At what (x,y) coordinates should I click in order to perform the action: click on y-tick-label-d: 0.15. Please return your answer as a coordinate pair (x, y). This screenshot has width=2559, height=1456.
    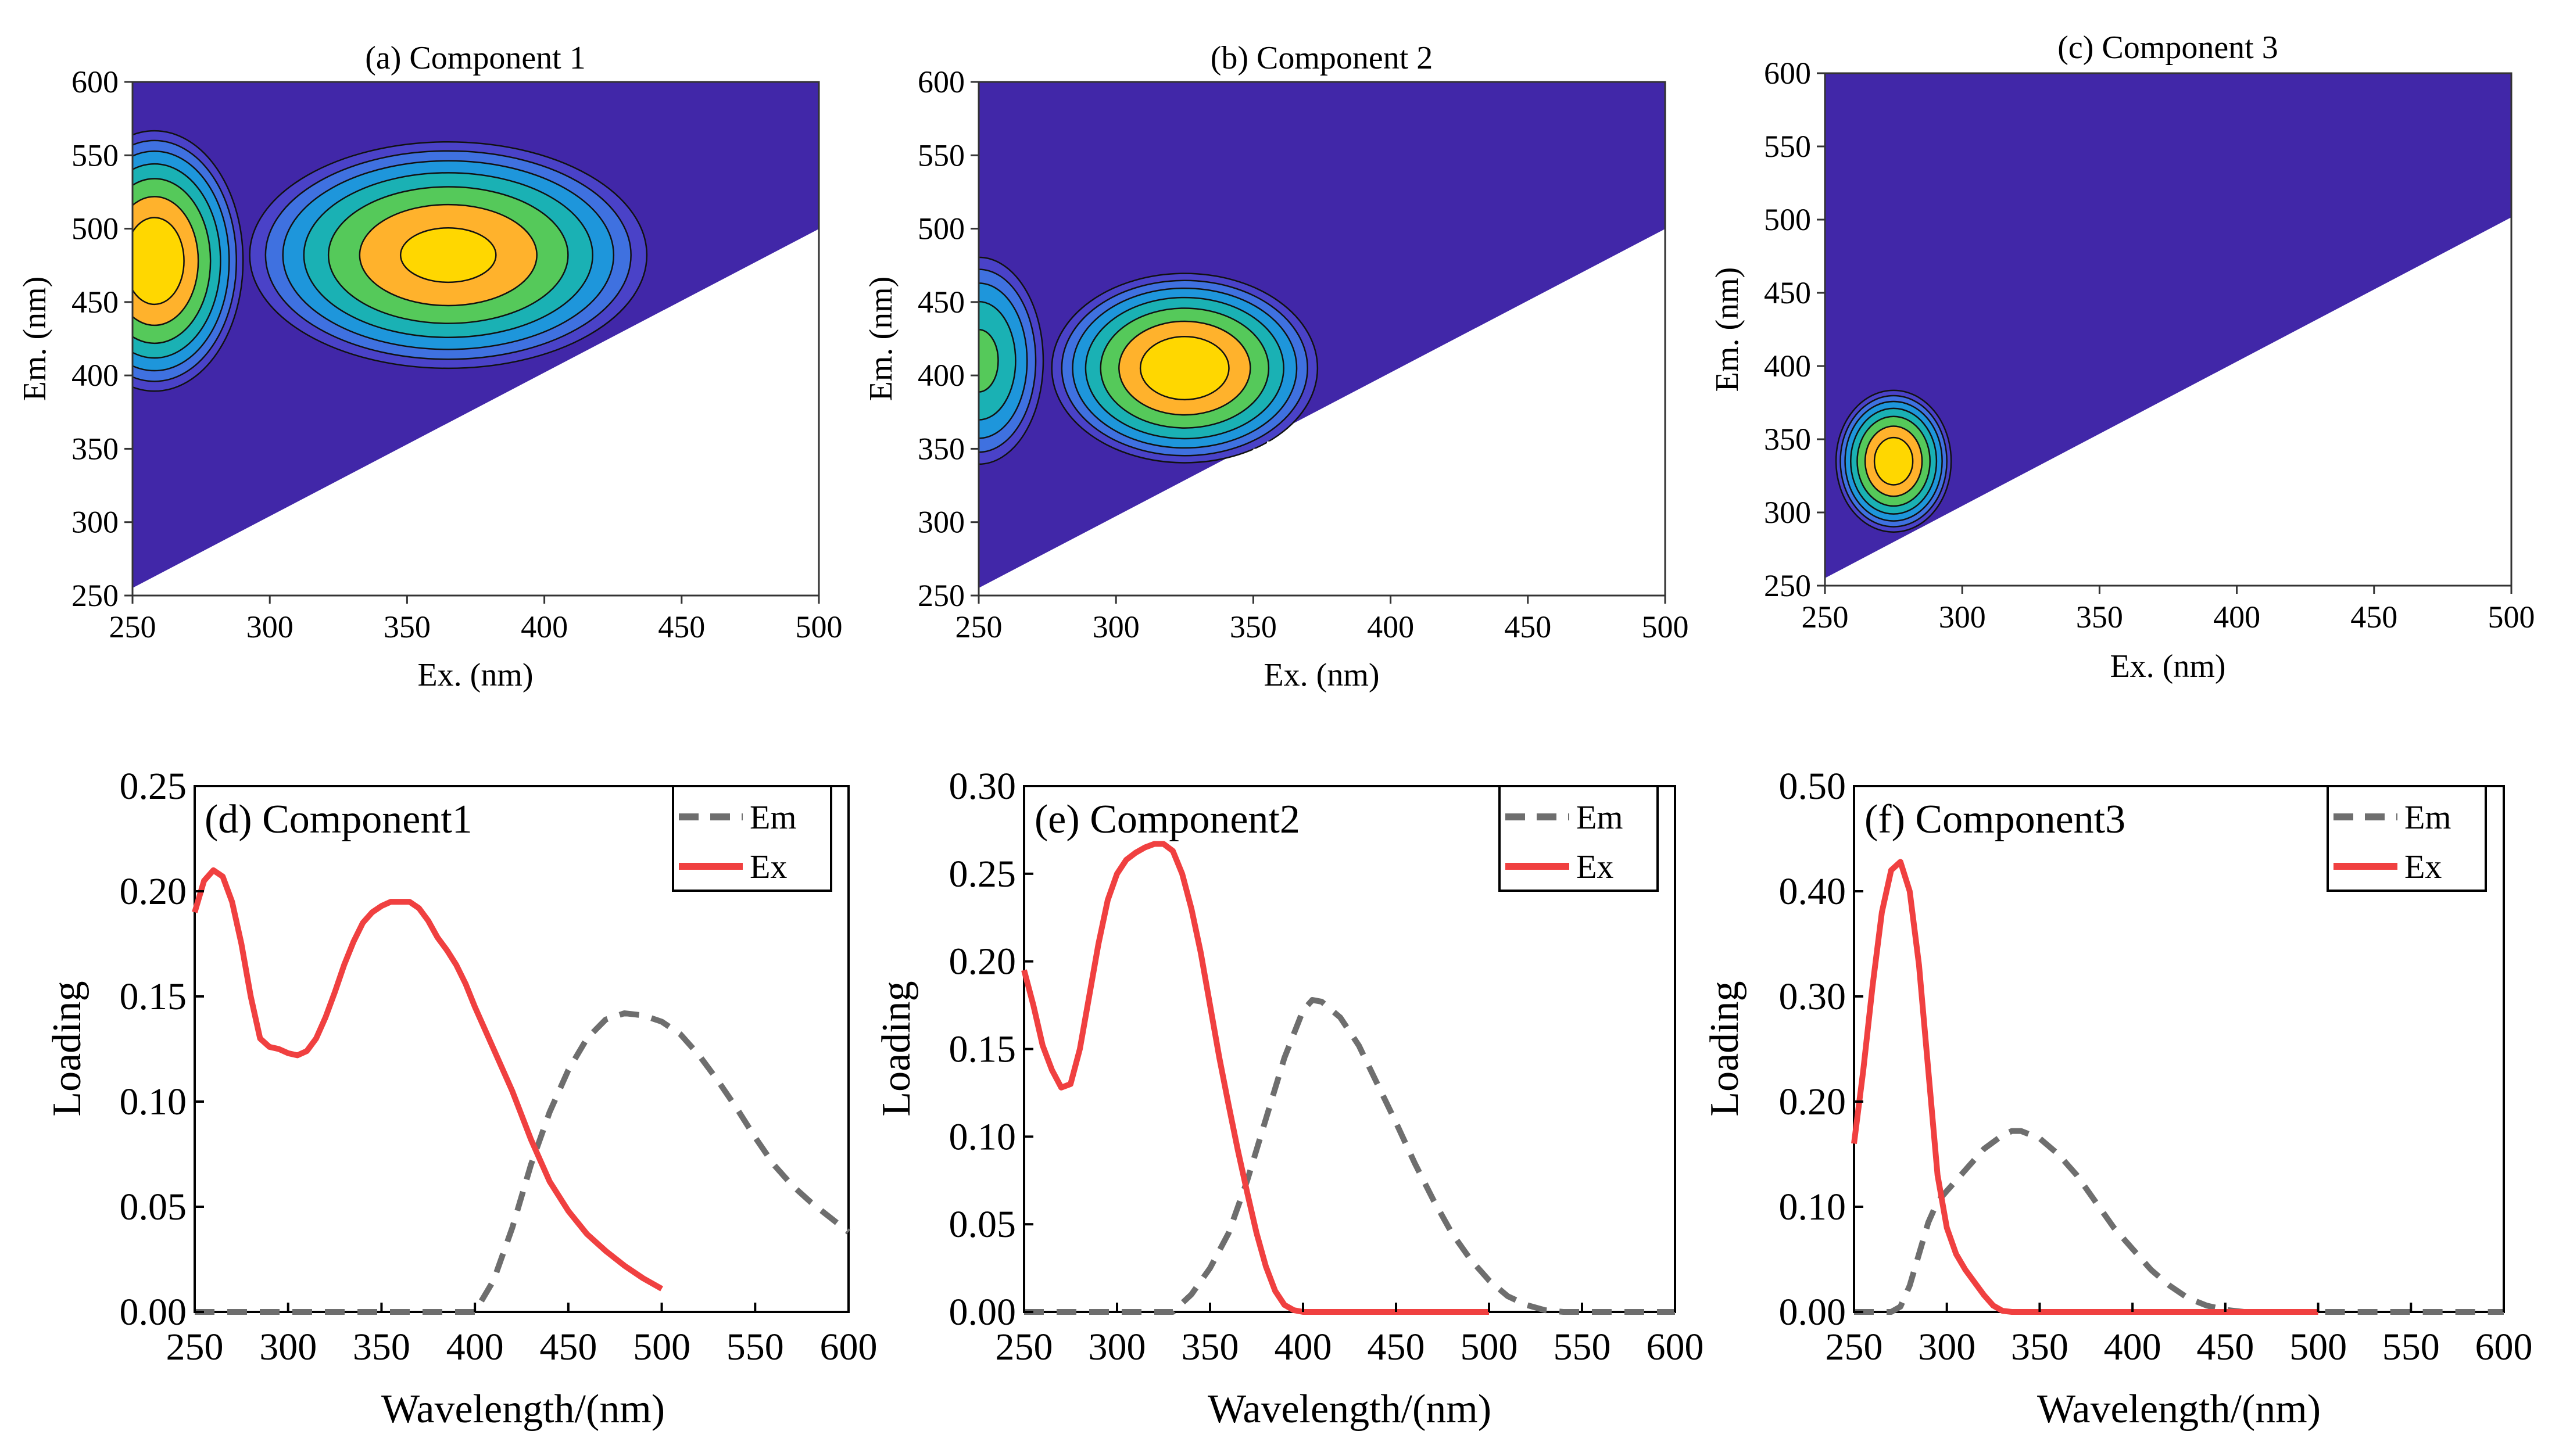
    Looking at the image, I should click on (153, 997).